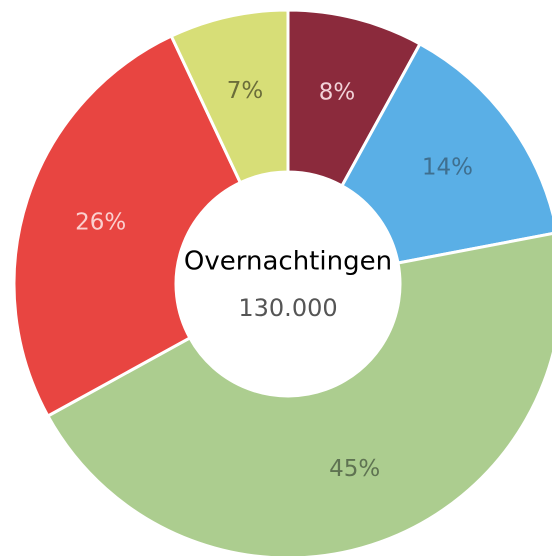 The image size is (552, 556). I want to click on value-label: 8%, so click(337, 93).